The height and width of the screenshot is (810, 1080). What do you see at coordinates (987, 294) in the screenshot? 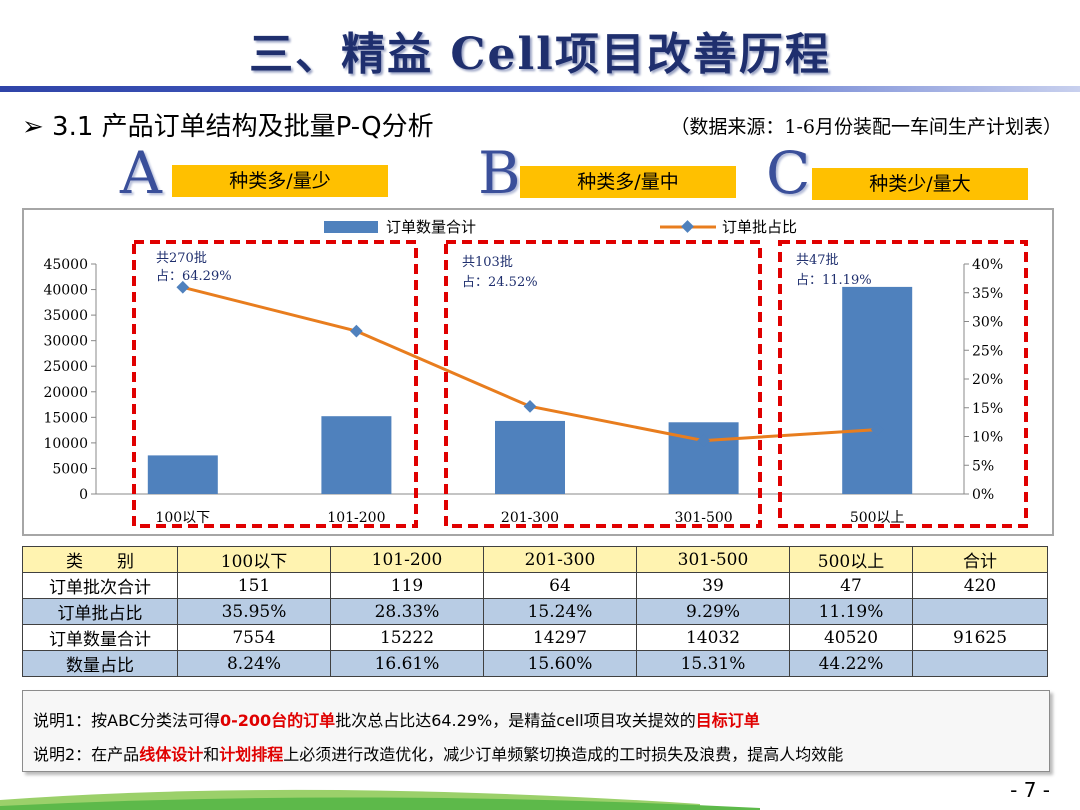
I see `y-tick-label-right: 35%` at bounding box center [987, 294].